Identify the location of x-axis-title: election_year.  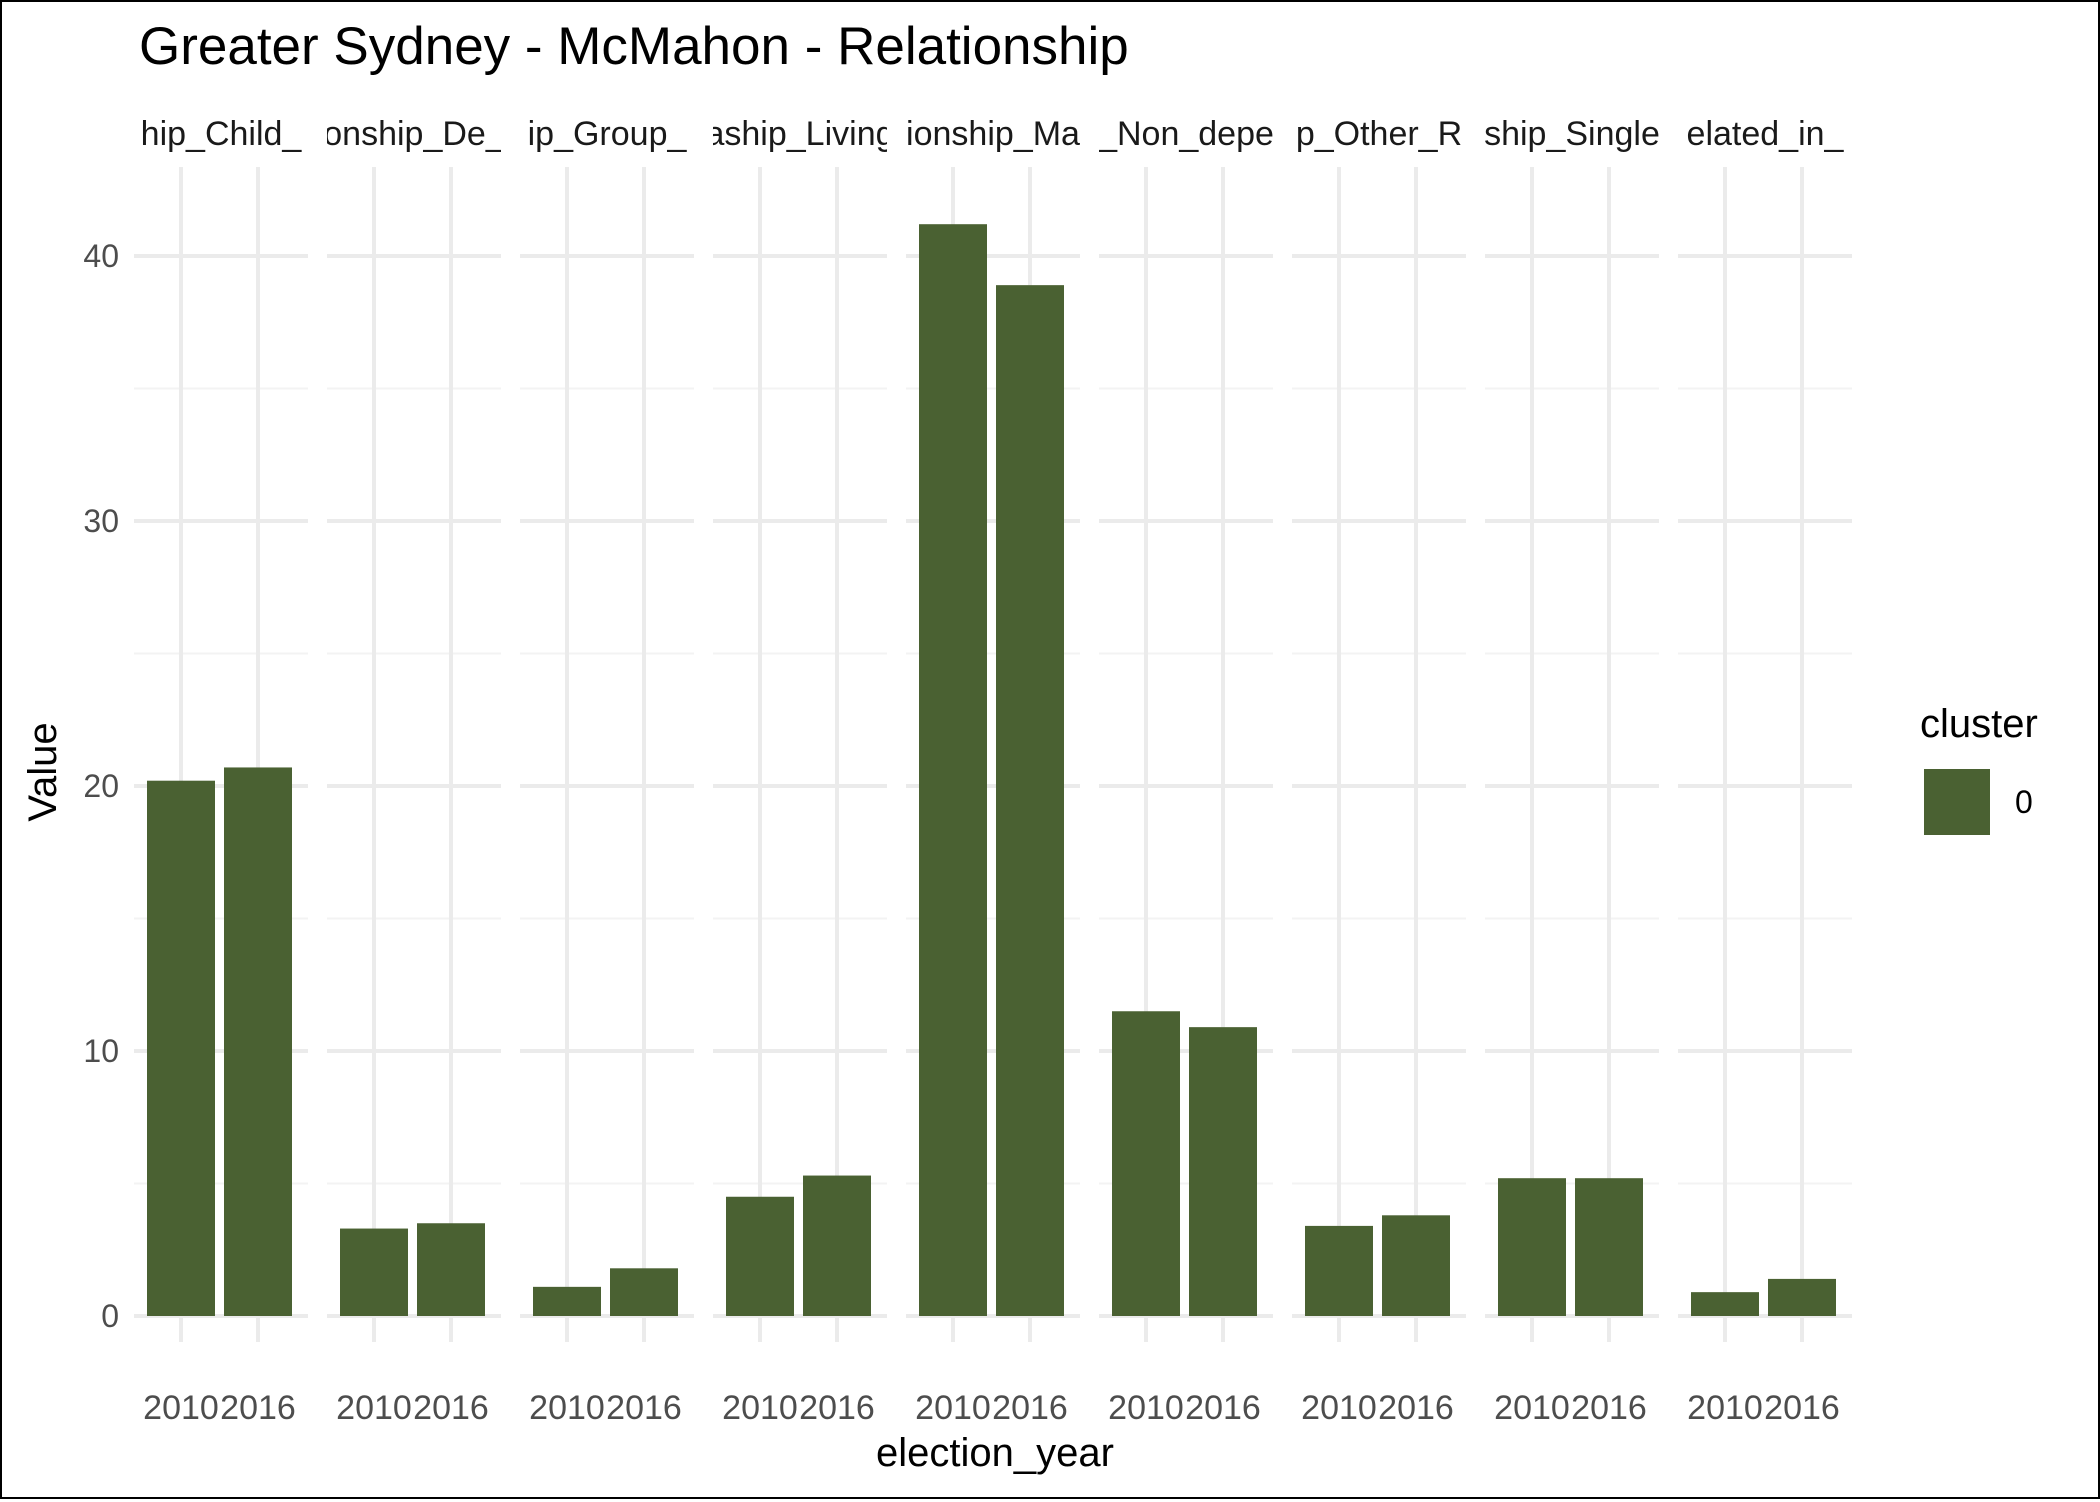
(995, 1453).